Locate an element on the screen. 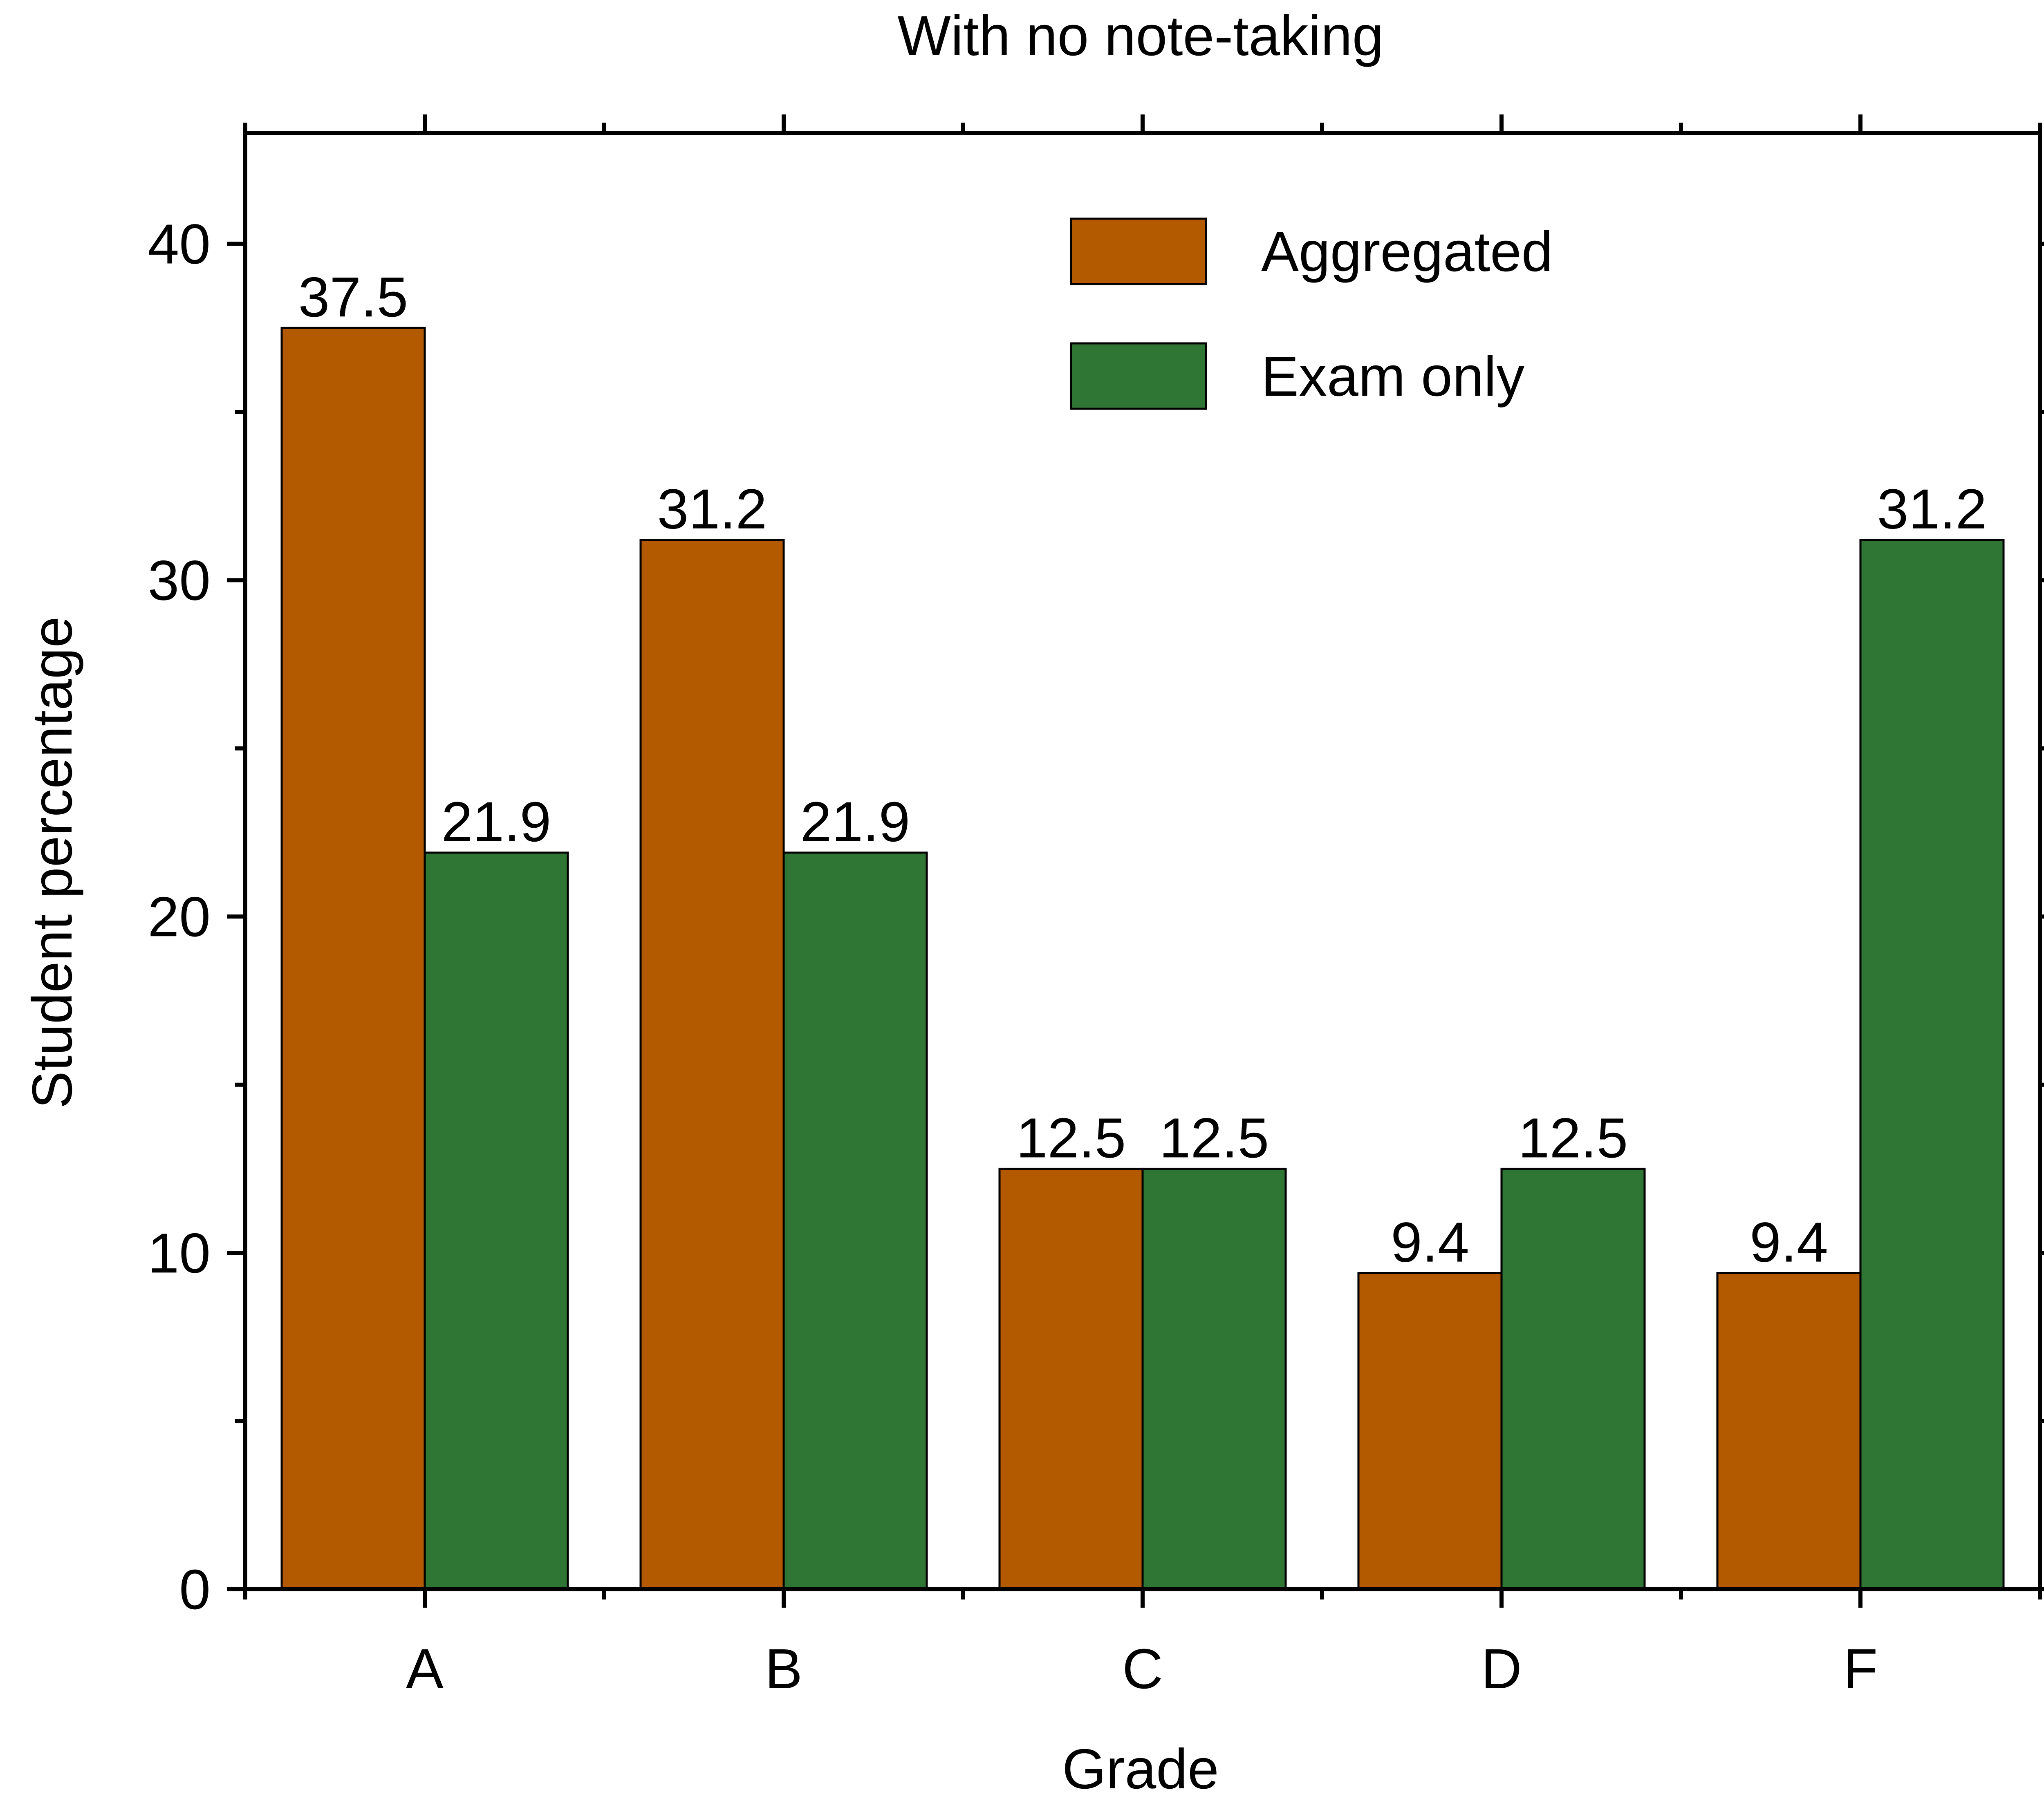 The width and height of the screenshot is (2044, 1810). y-tick-label: 10 is located at coordinates (180, 1253).